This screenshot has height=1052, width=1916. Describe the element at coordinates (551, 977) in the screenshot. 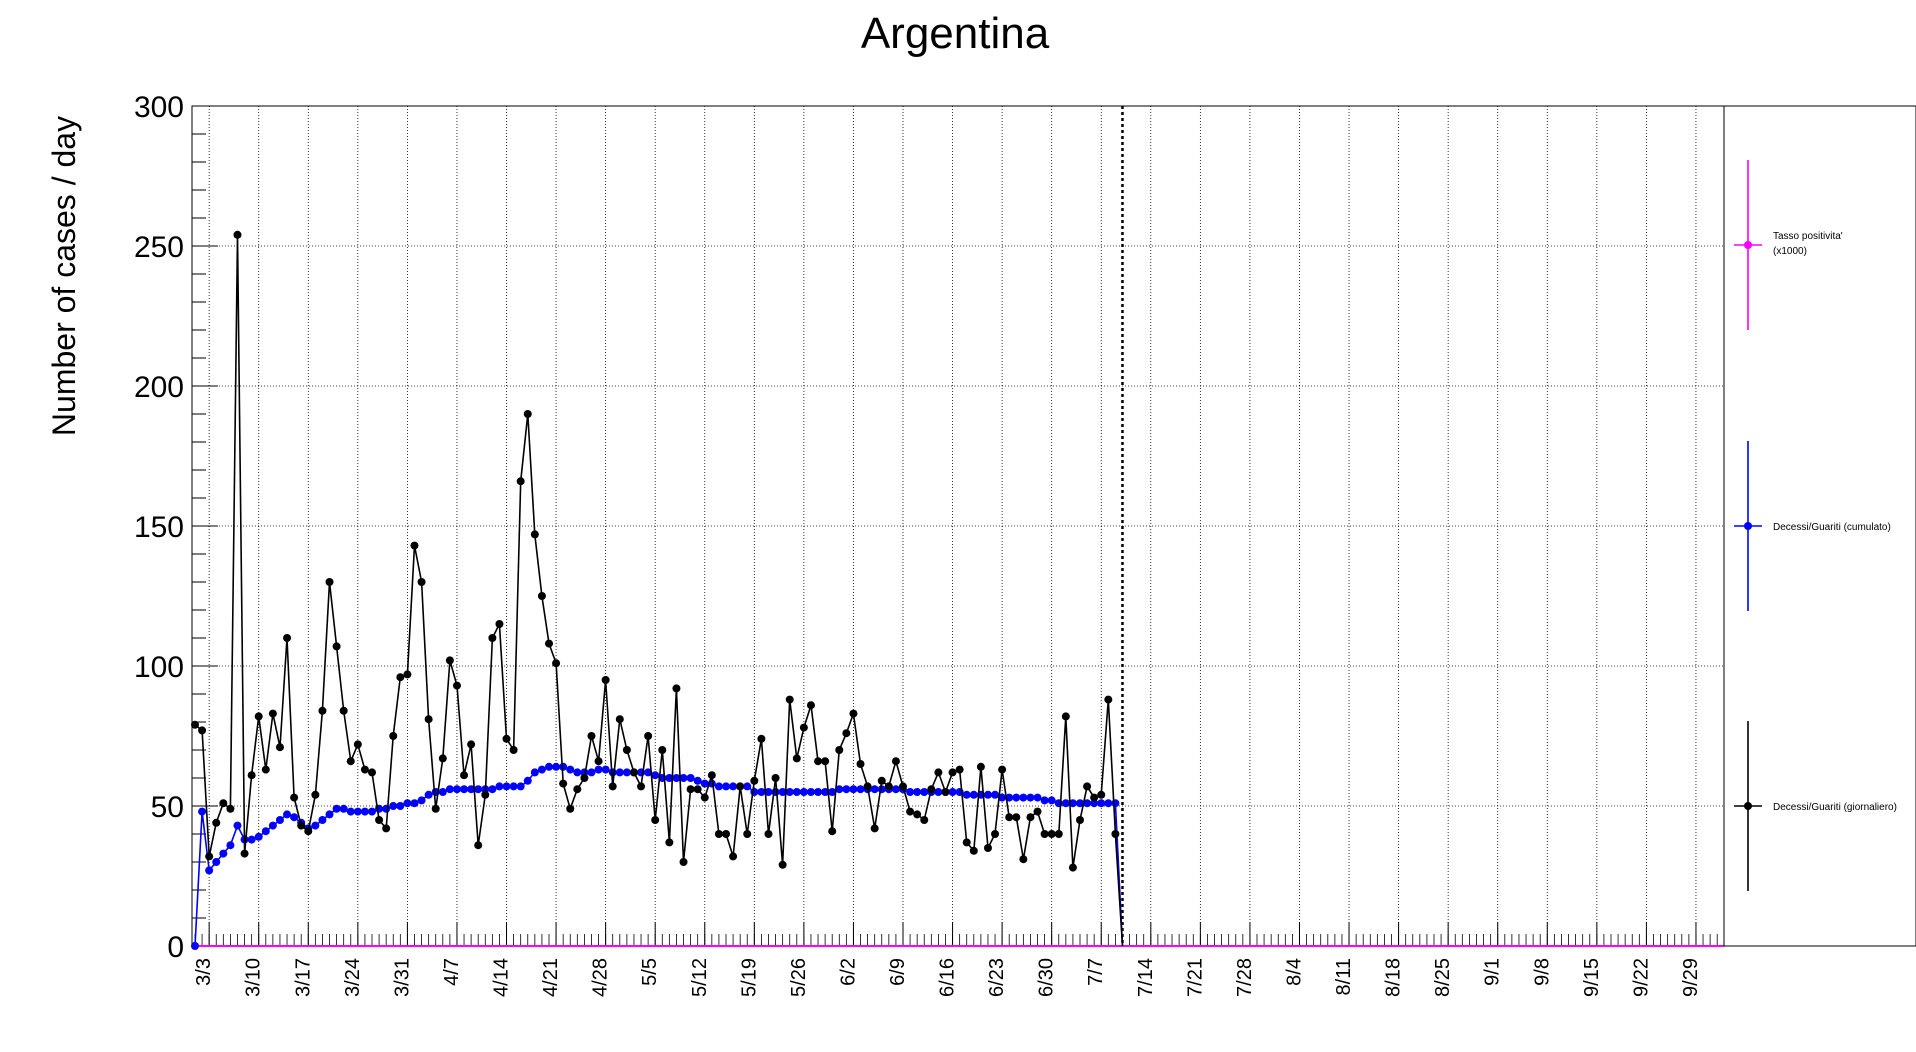

I see `x-tick-label: 4/21` at that location.